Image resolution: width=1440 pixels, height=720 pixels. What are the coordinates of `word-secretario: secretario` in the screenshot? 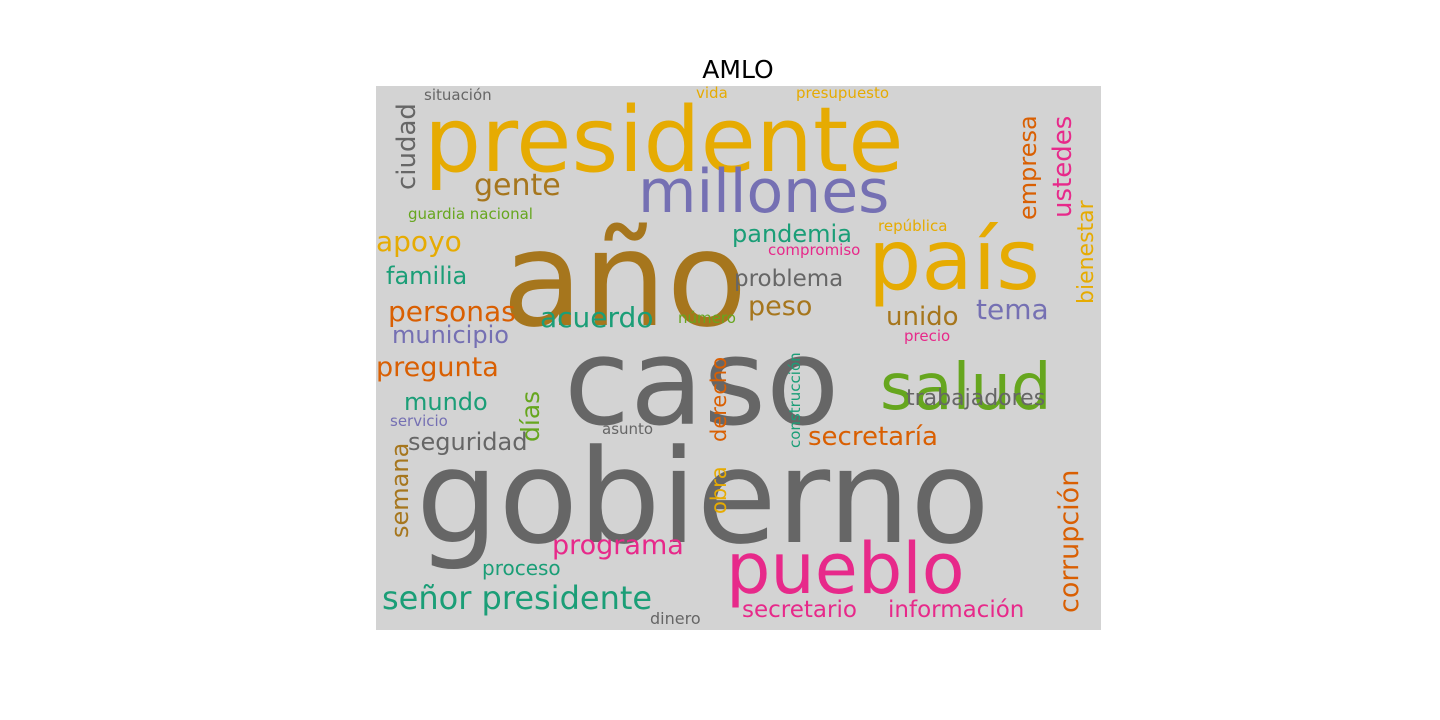 It's located at (799, 610).